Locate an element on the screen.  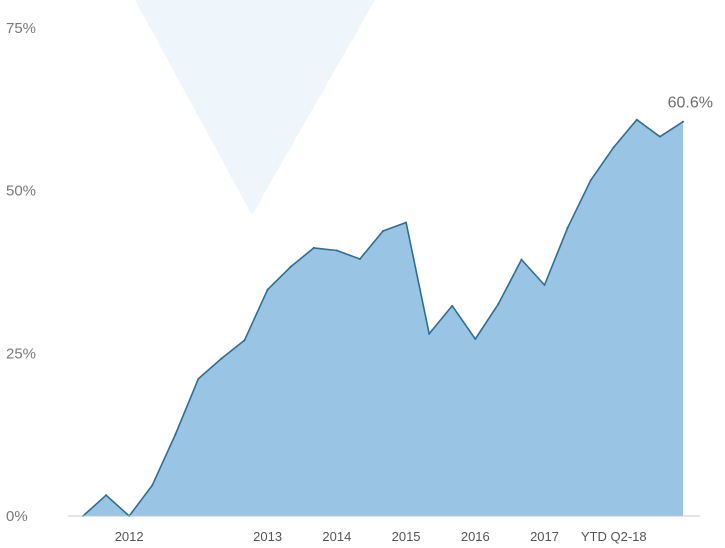
x-tick-label: 2015 is located at coordinates (406, 536).